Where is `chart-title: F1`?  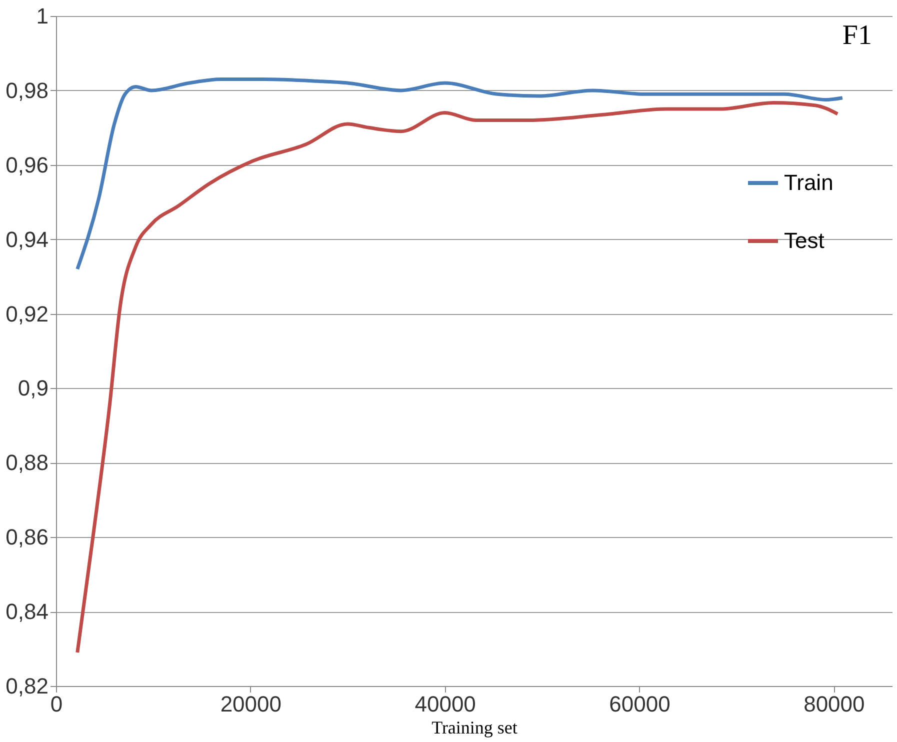 chart-title: F1 is located at coordinates (857, 35).